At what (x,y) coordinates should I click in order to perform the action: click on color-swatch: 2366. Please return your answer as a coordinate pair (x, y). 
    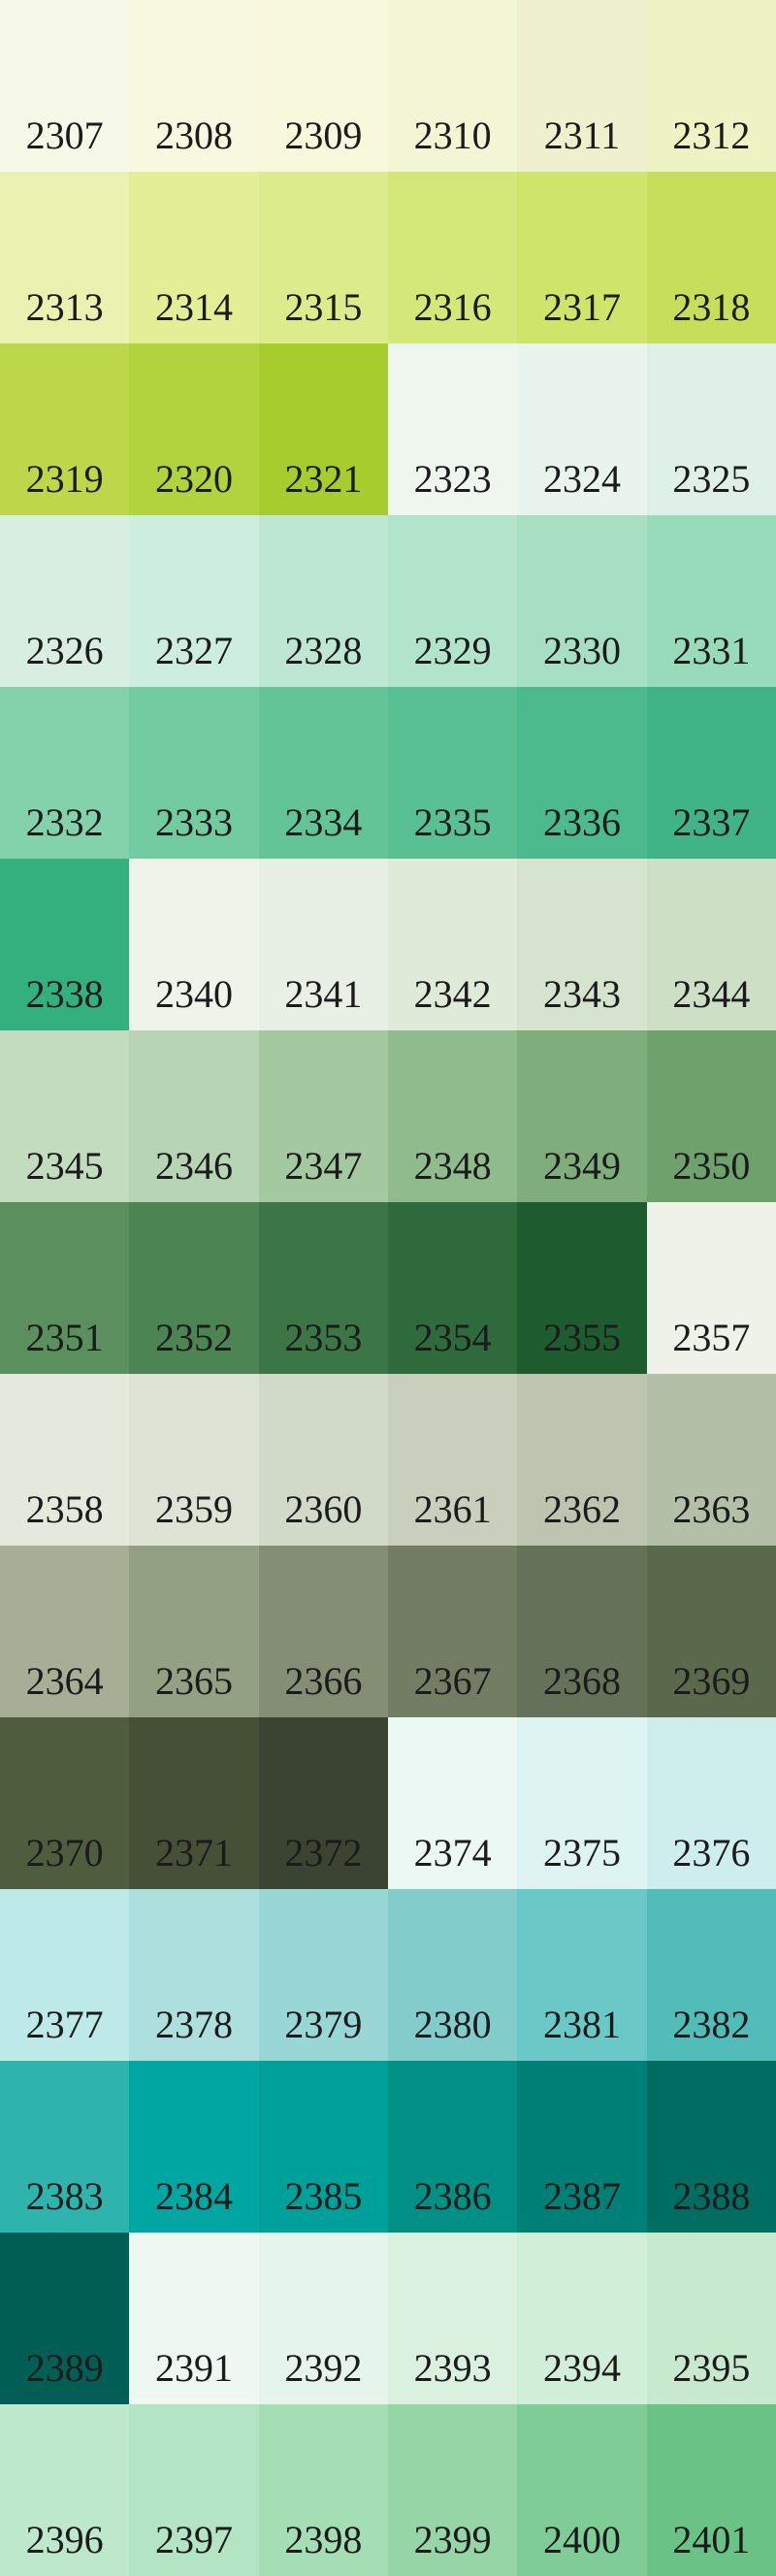
    Looking at the image, I should click on (323, 1631).